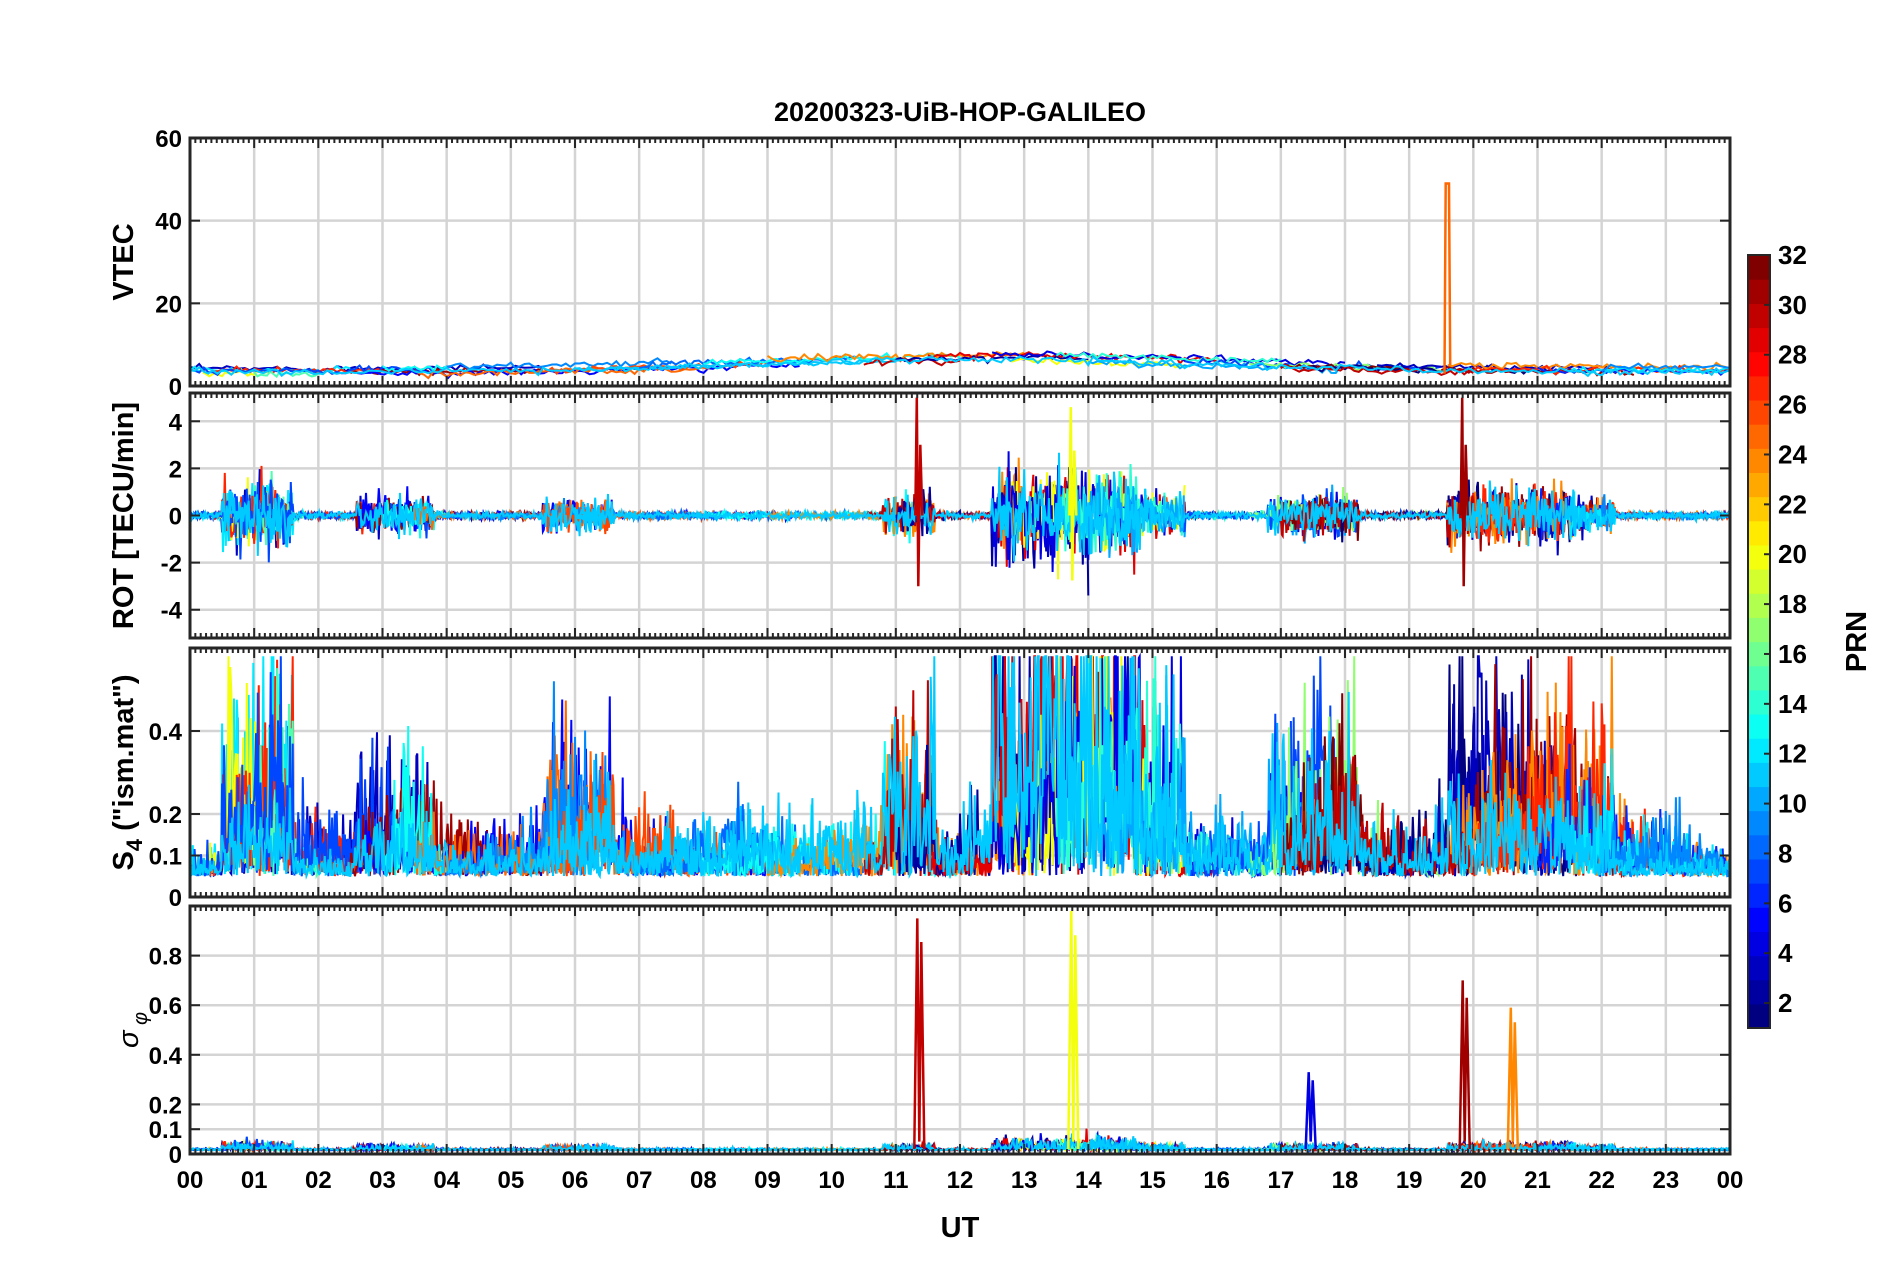  Describe the element at coordinates (1792, 255) in the screenshot. I see `colorbar-tick-label: 32` at that location.